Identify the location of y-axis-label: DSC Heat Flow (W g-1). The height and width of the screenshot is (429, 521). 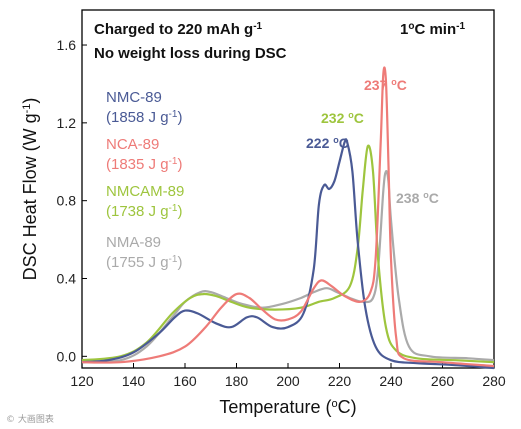
(30, 189).